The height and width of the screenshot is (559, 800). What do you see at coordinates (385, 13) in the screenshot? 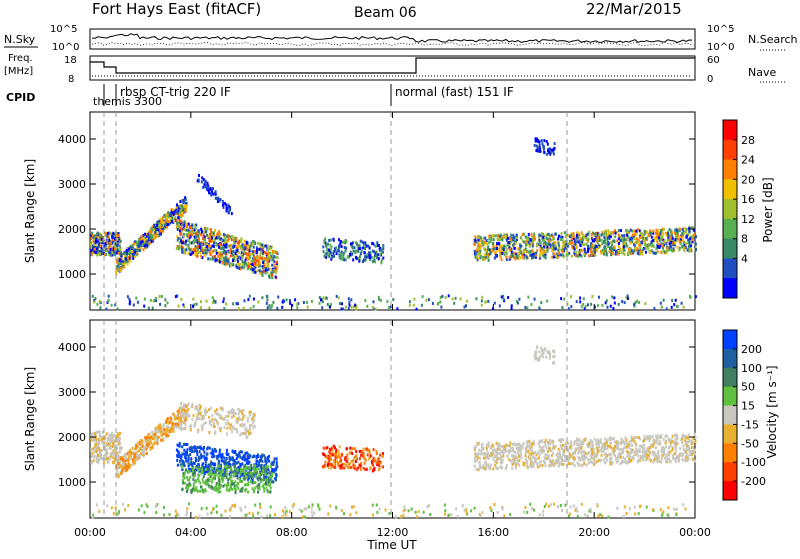
I see `beam-label: Beam 06` at bounding box center [385, 13].